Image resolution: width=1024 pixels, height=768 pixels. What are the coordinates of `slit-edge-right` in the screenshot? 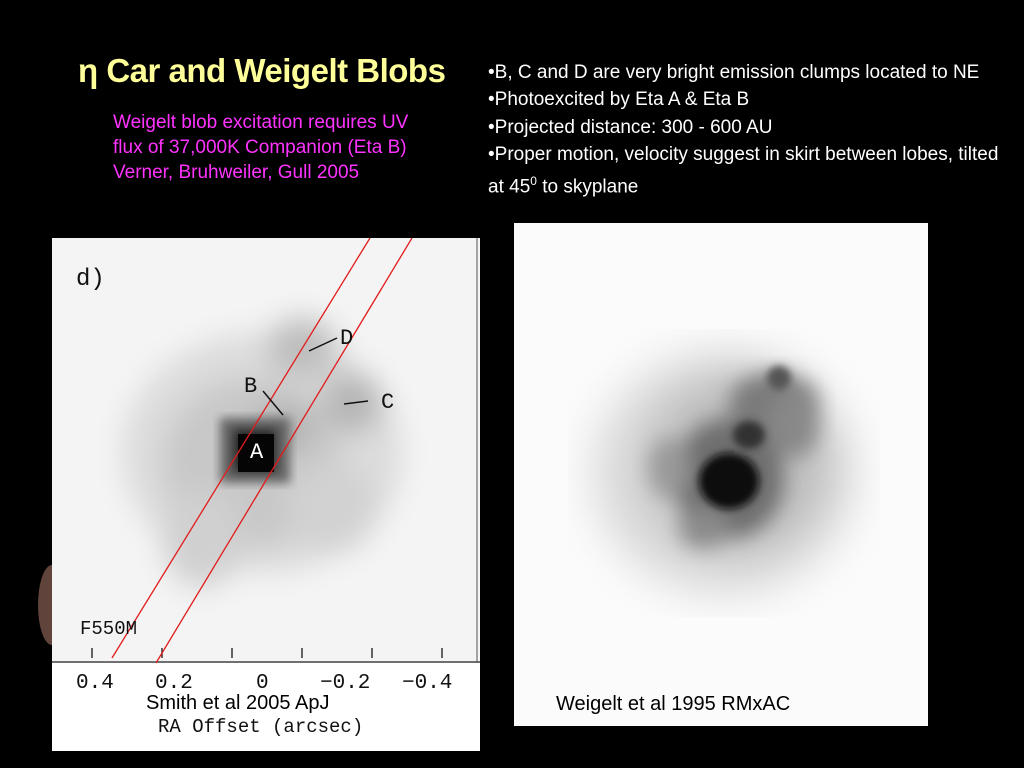 It's located at (284, 451).